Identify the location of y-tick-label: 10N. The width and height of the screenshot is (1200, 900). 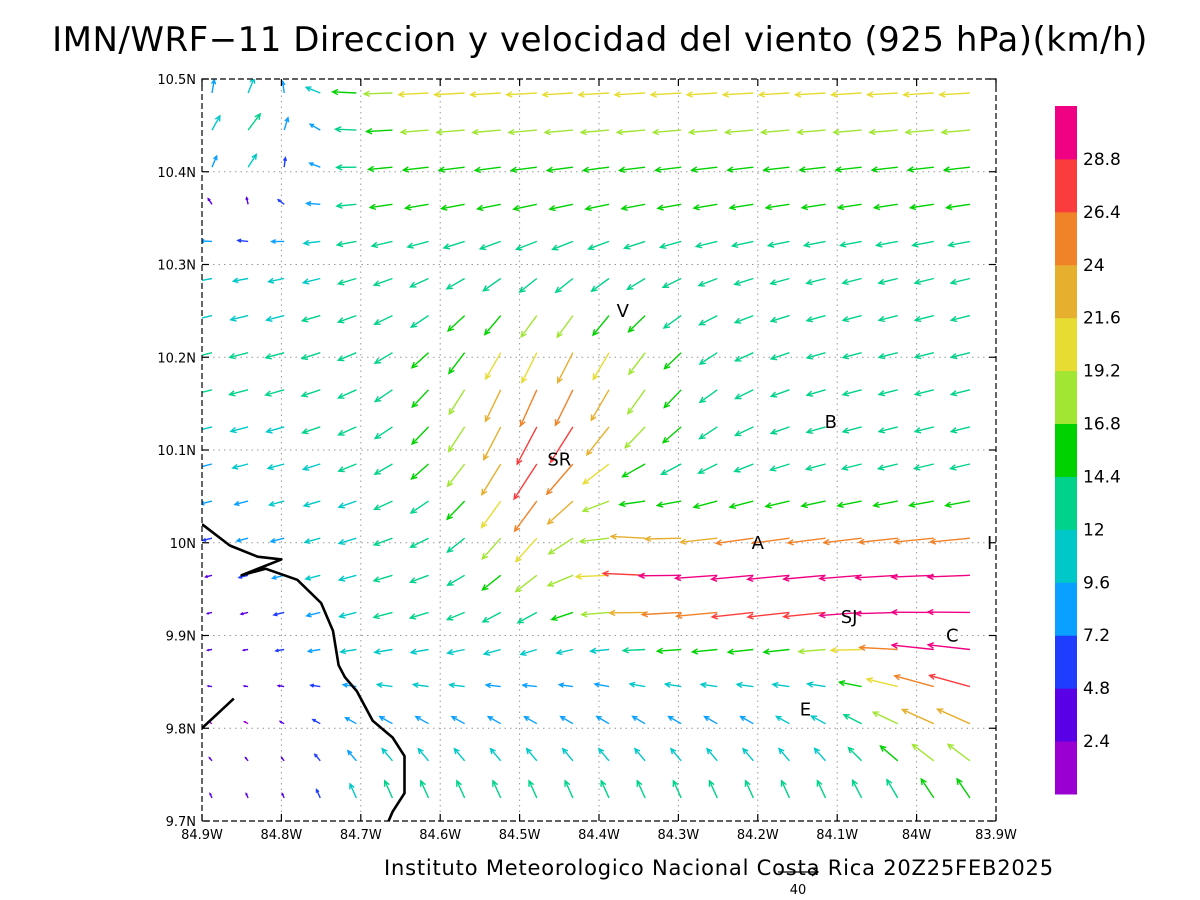
(183, 544).